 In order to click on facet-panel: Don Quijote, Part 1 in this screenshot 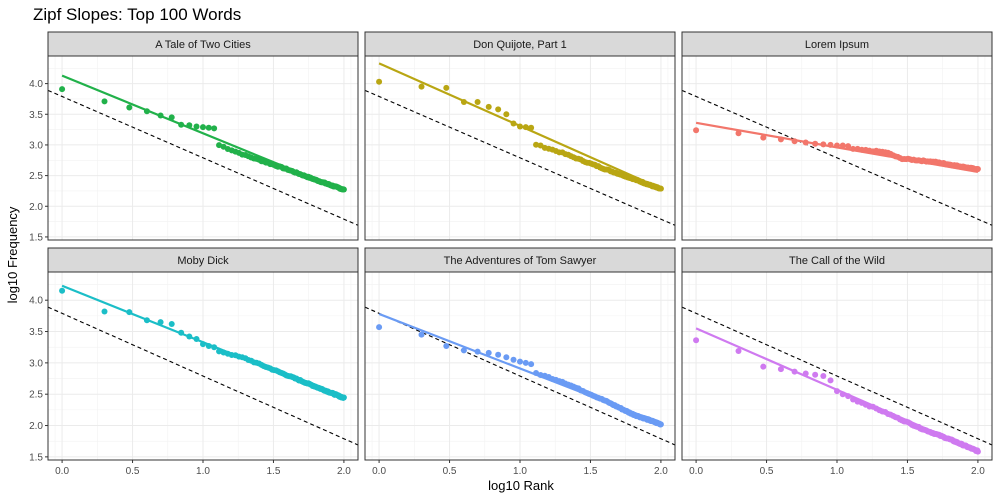, I will do `click(520, 136)`.